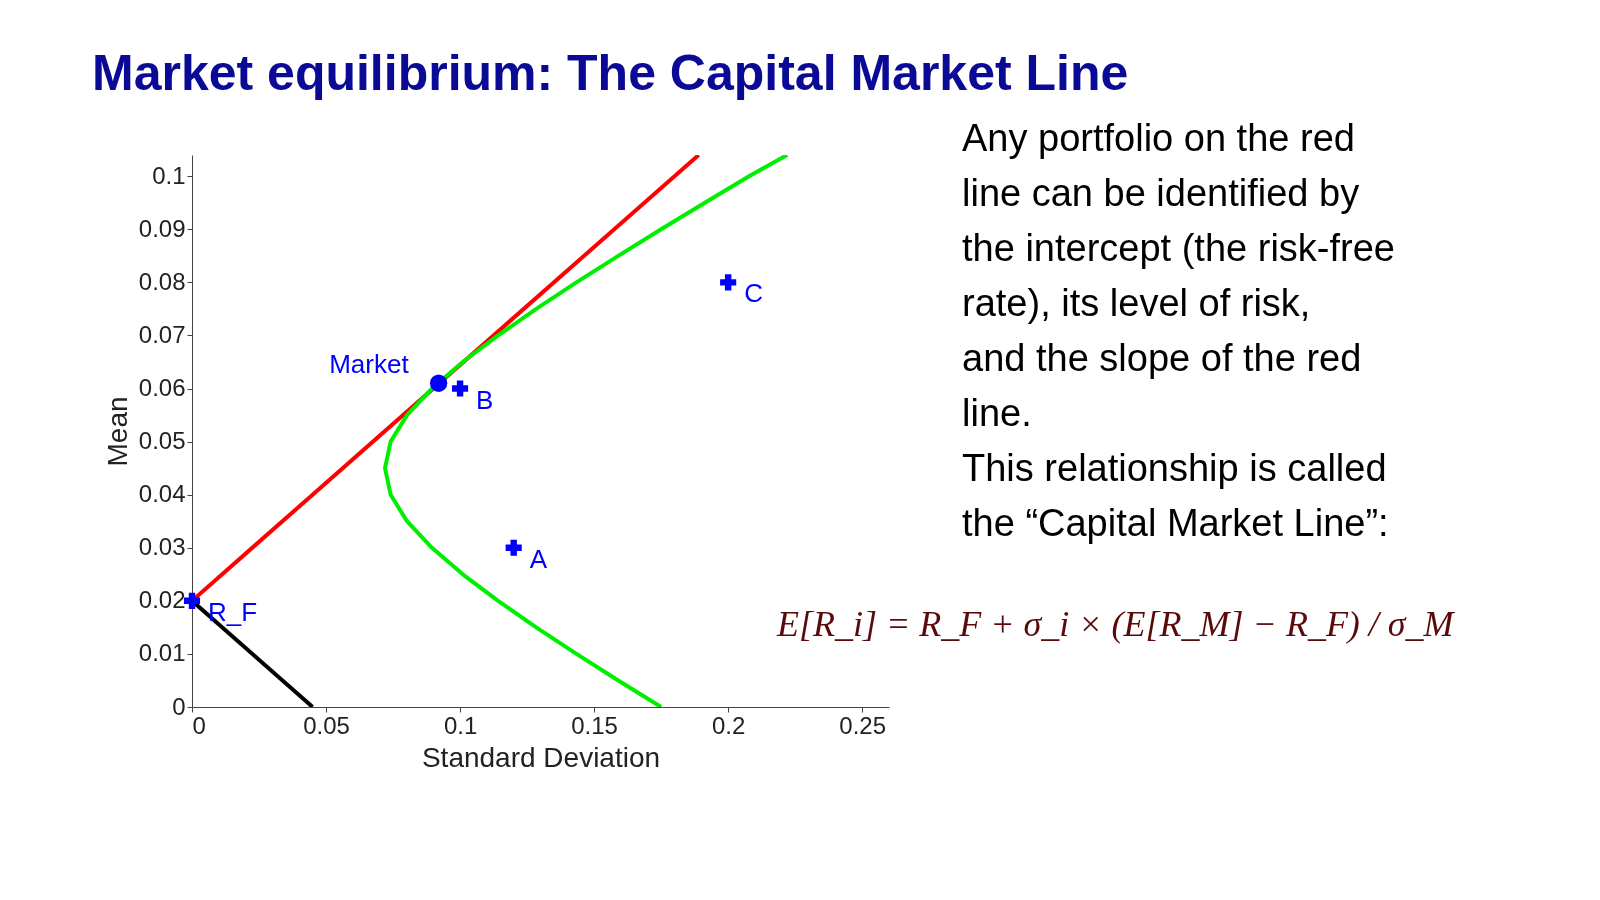 This screenshot has width=1600, height=900. Describe the element at coordinates (162, 388) in the screenshot. I see `y-tick-label: 0.06` at that location.